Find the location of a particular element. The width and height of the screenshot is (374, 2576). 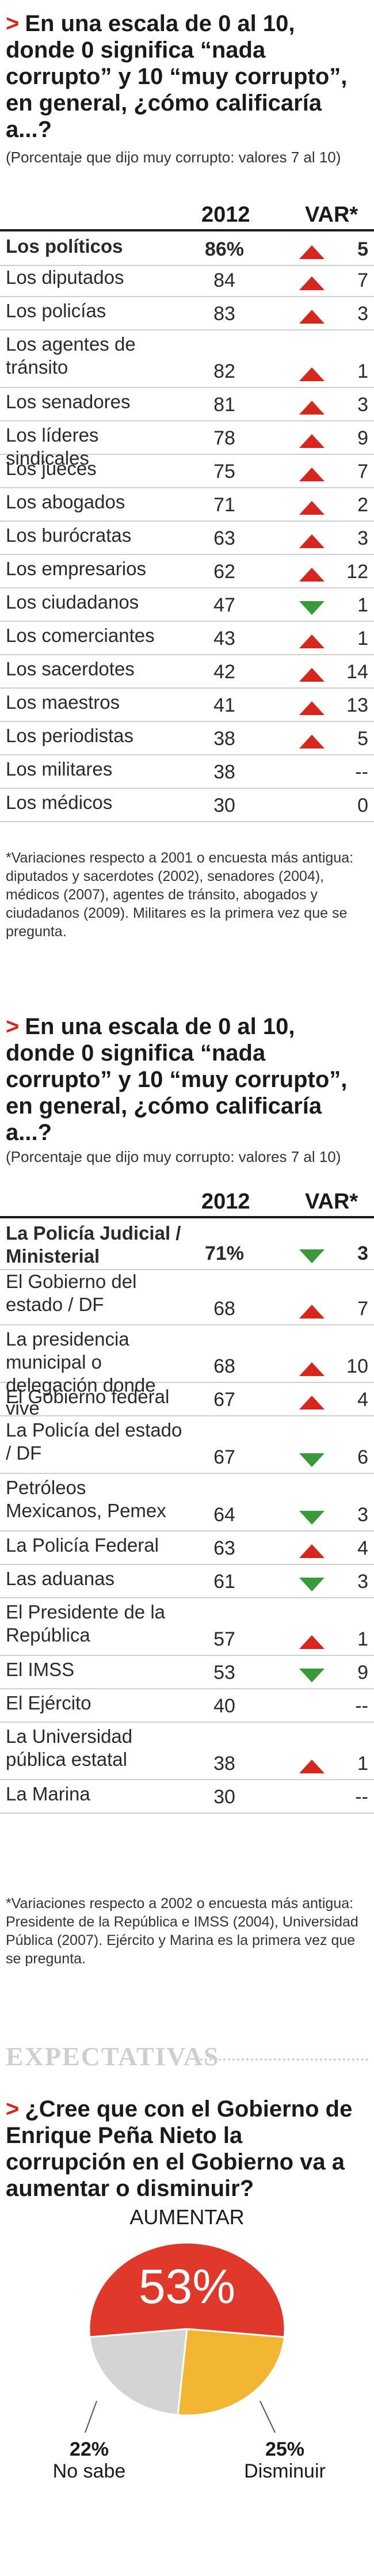

table-row: Los comerciantes 43 1 is located at coordinates (187, 638).